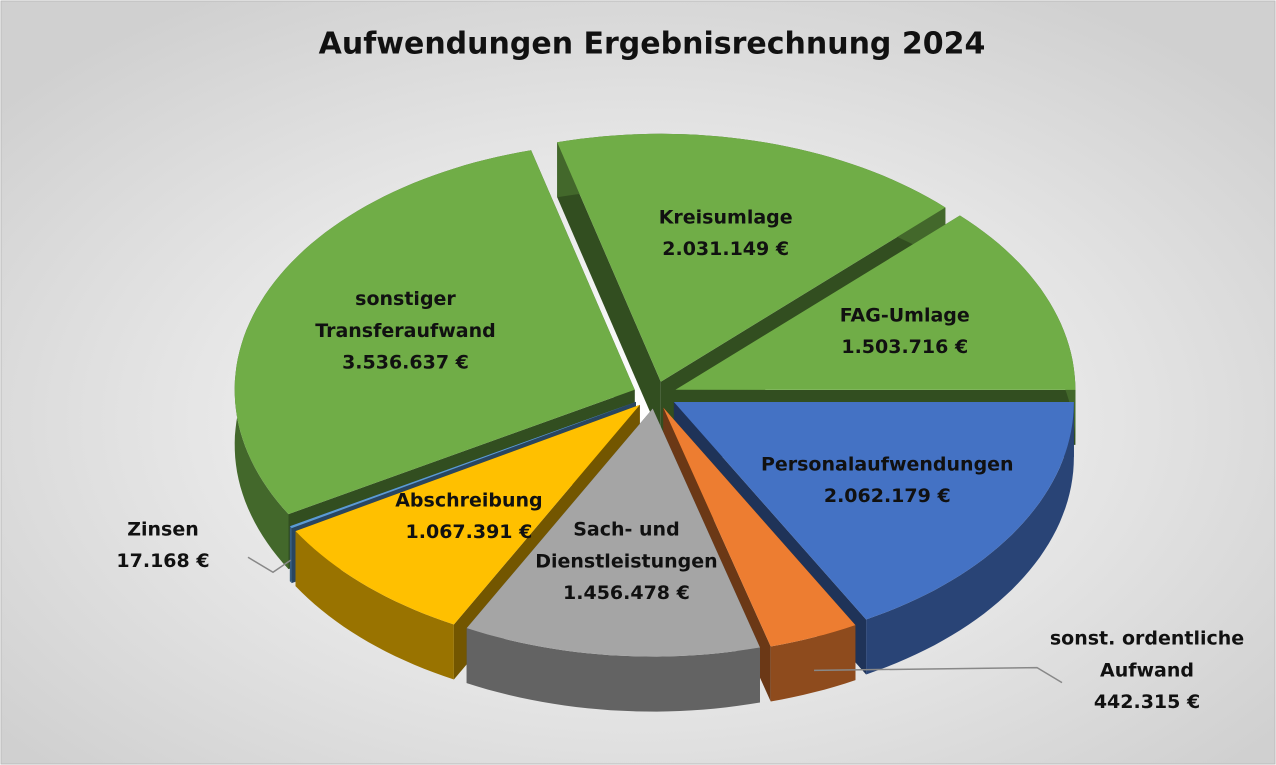 The image size is (1276, 765). Describe the element at coordinates (905, 315) in the screenshot. I see `category-label: FAG-Umlage` at that location.